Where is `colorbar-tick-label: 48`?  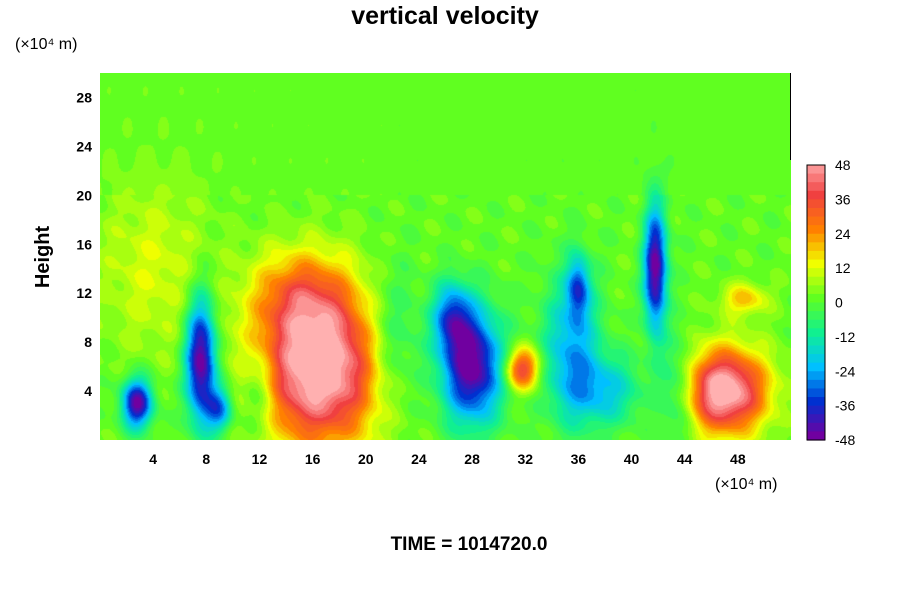
colorbar-tick-label: 48 is located at coordinates (843, 165).